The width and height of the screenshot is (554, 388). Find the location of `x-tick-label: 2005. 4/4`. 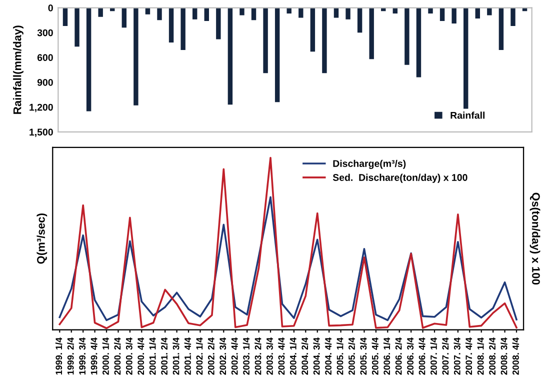

x-tick-label: 2005. 4/4 is located at coordinates (375, 356).